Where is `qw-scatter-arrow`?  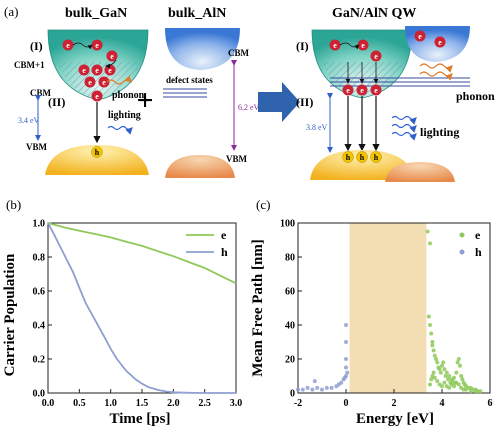 qw-scatter-arrow is located at coordinates (349, 46).